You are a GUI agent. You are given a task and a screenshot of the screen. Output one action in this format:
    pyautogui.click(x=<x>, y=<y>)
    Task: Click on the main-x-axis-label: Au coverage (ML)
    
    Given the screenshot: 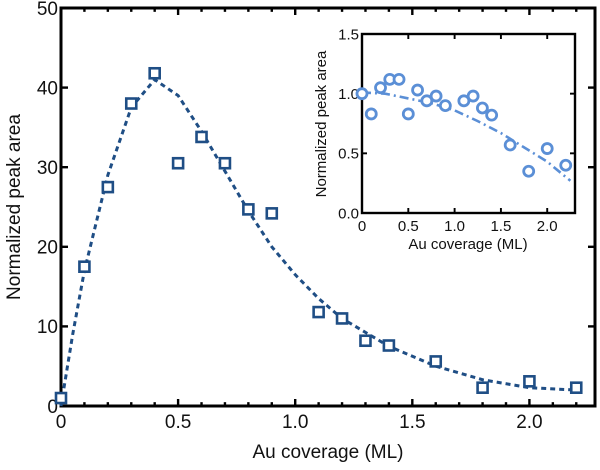 What is the action you would take?
    pyautogui.click(x=327, y=452)
    